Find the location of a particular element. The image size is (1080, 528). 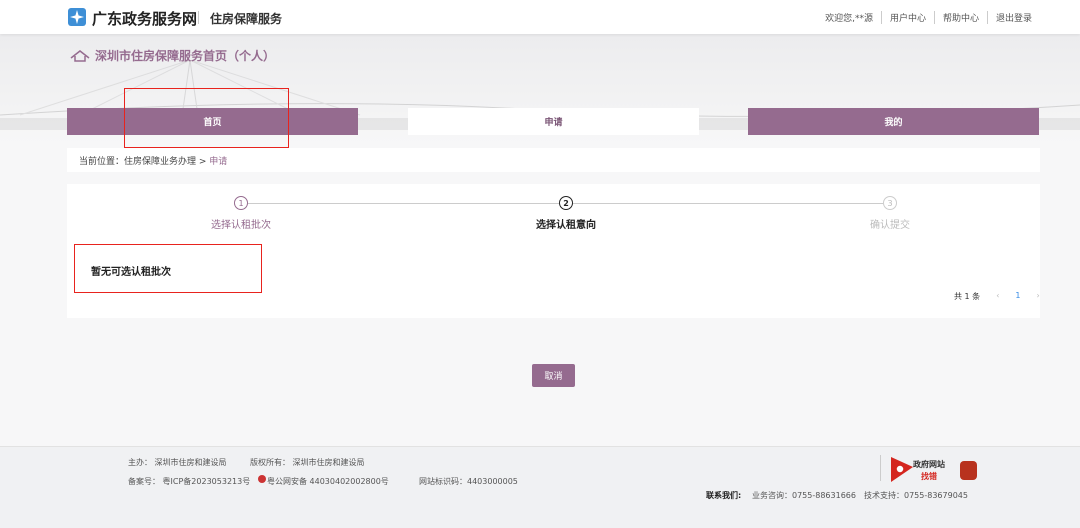

contact-label: 联系我们: is located at coordinates (724, 495).